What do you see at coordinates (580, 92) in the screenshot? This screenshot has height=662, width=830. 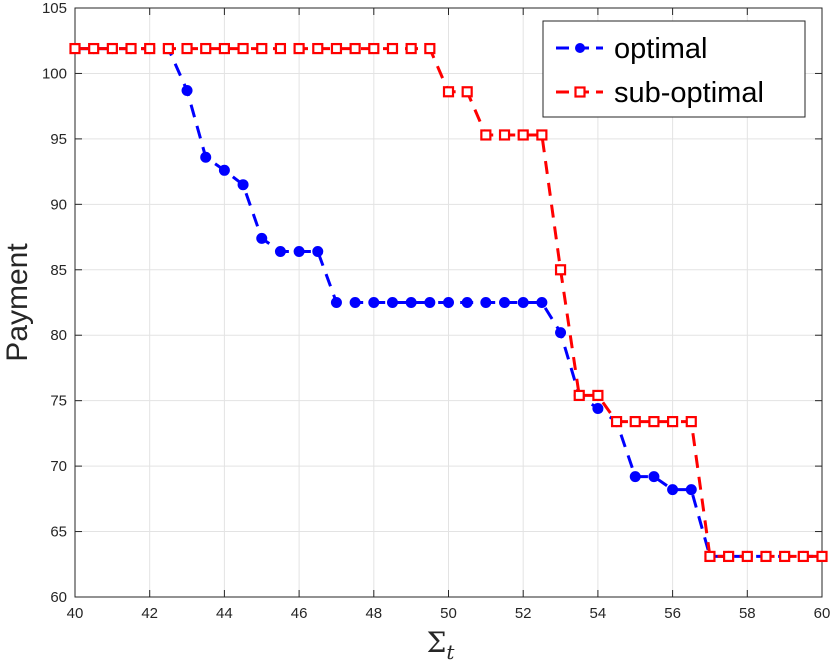 I see `legend-marker-sub-optimal` at bounding box center [580, 92].